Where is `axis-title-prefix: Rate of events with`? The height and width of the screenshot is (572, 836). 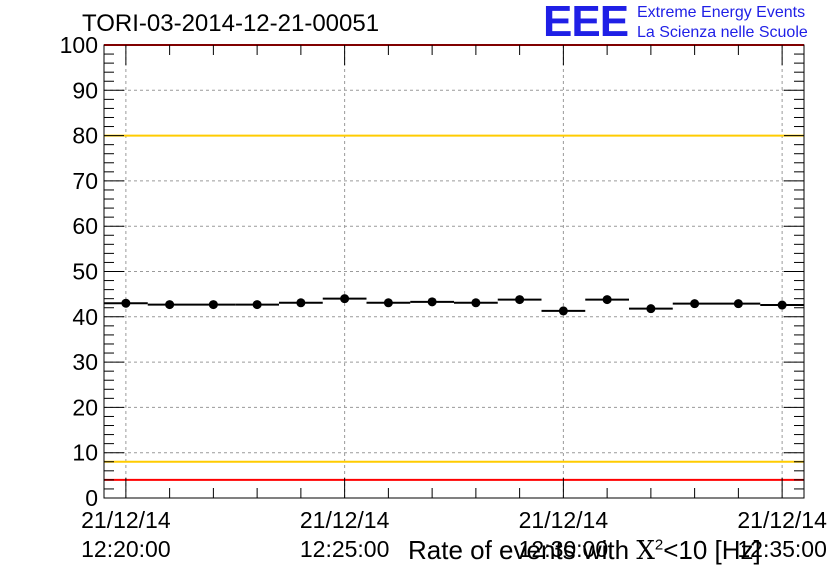 axis-title-prefix: Rate of events with is located at coordinates (522, 550).